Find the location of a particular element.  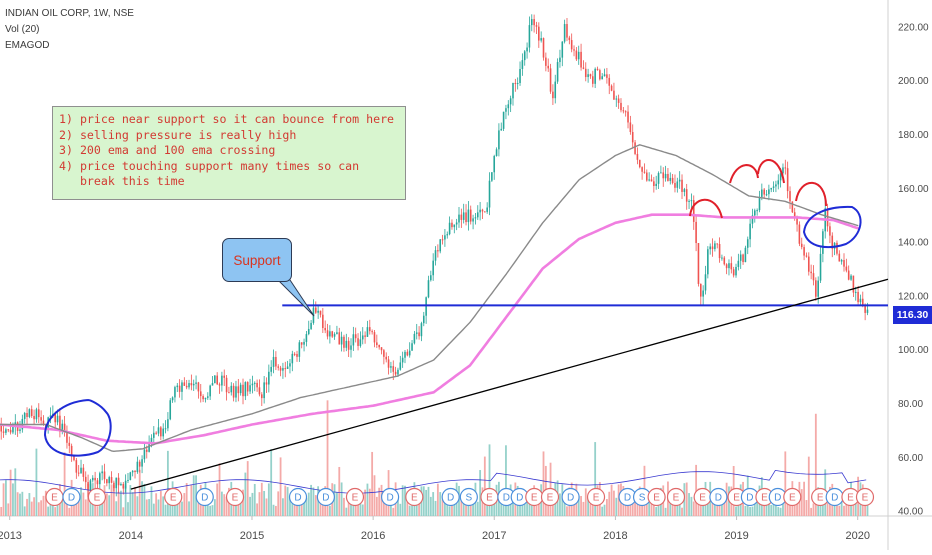

event-marker-label: D is located at coordinates (777, 498).